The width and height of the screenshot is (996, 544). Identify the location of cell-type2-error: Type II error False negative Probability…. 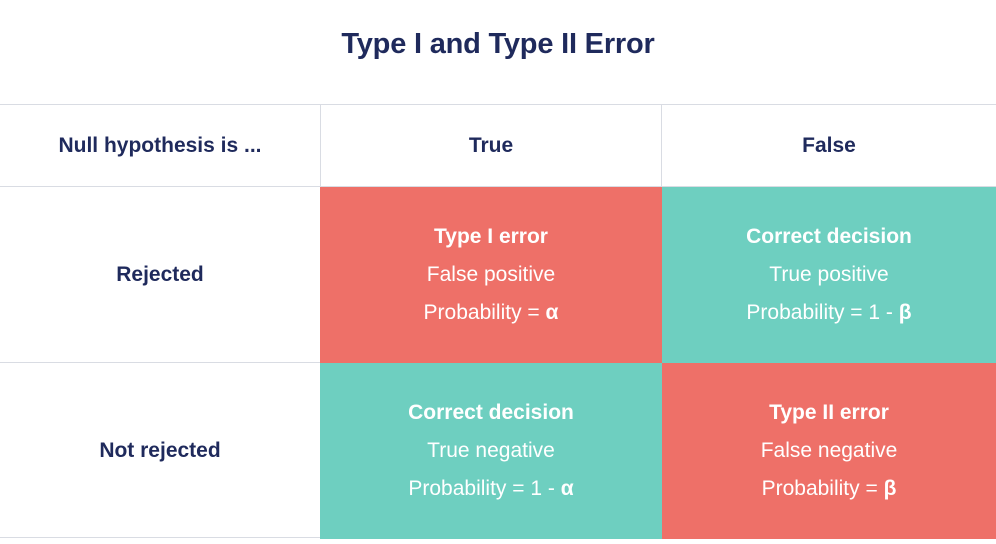
(829, 451).